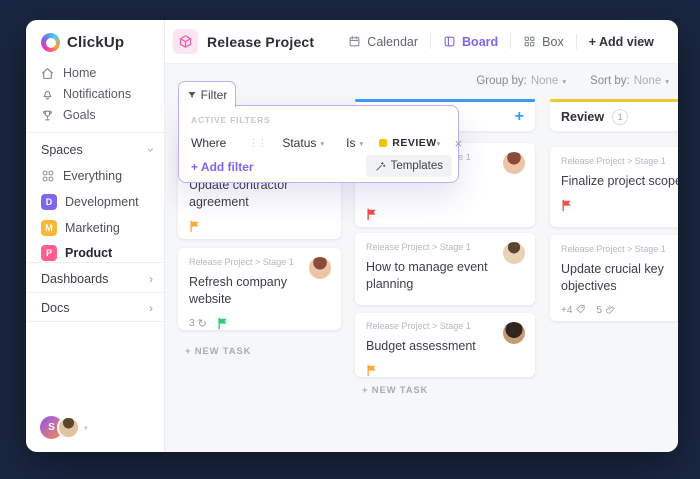 The image size is (700, 479). I want to click on drag-handle: ⋮⋮, so click(257, 143).